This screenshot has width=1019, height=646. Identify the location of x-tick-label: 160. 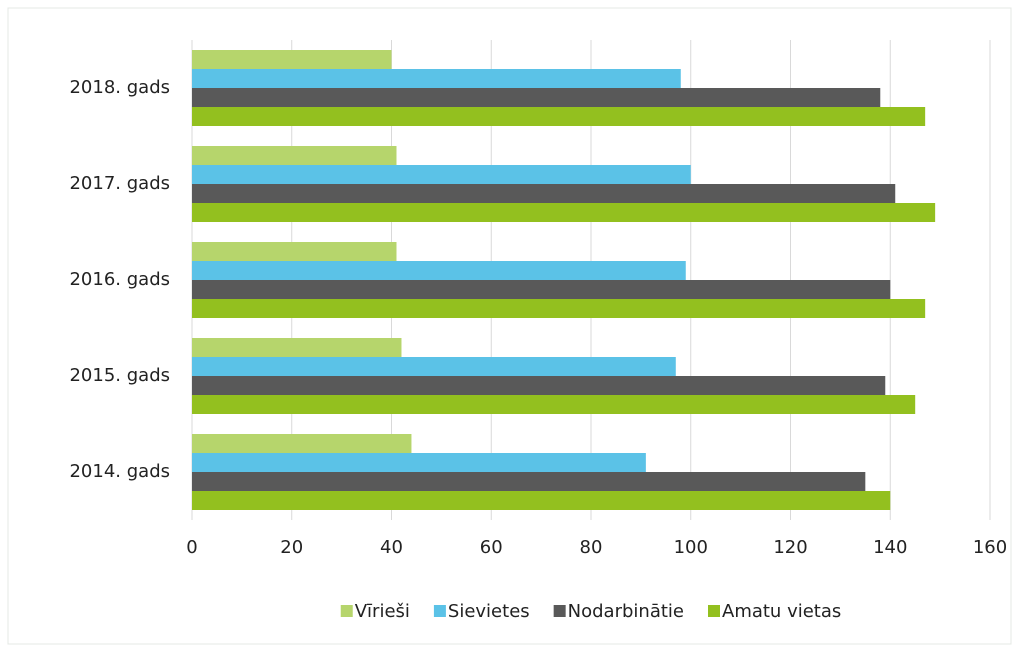
(990, 547).